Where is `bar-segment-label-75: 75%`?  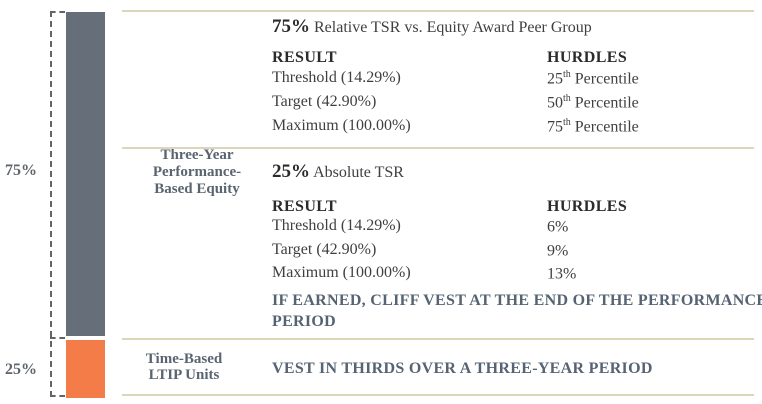
bar-segment-label-75: 75% is located at coordinates (21, 170).